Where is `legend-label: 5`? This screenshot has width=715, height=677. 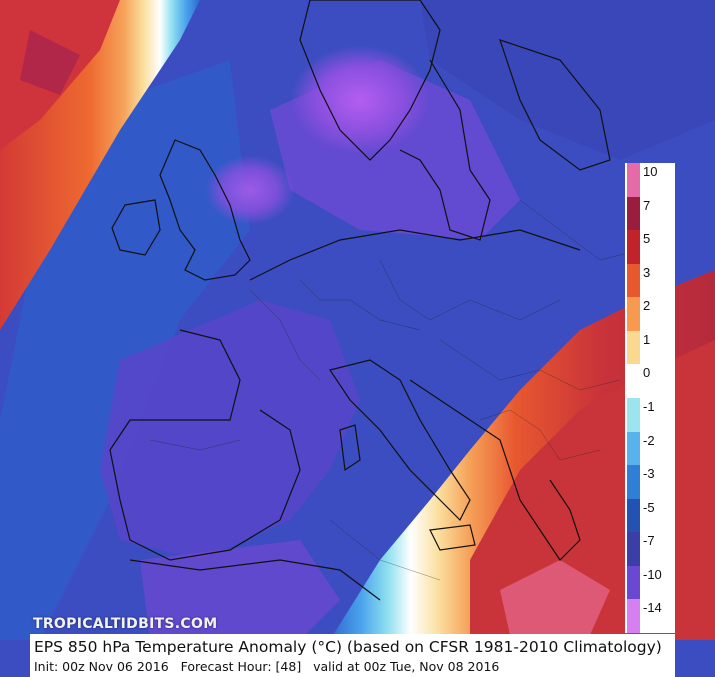
legend-label: 5 is located at coordinates (647, 239).